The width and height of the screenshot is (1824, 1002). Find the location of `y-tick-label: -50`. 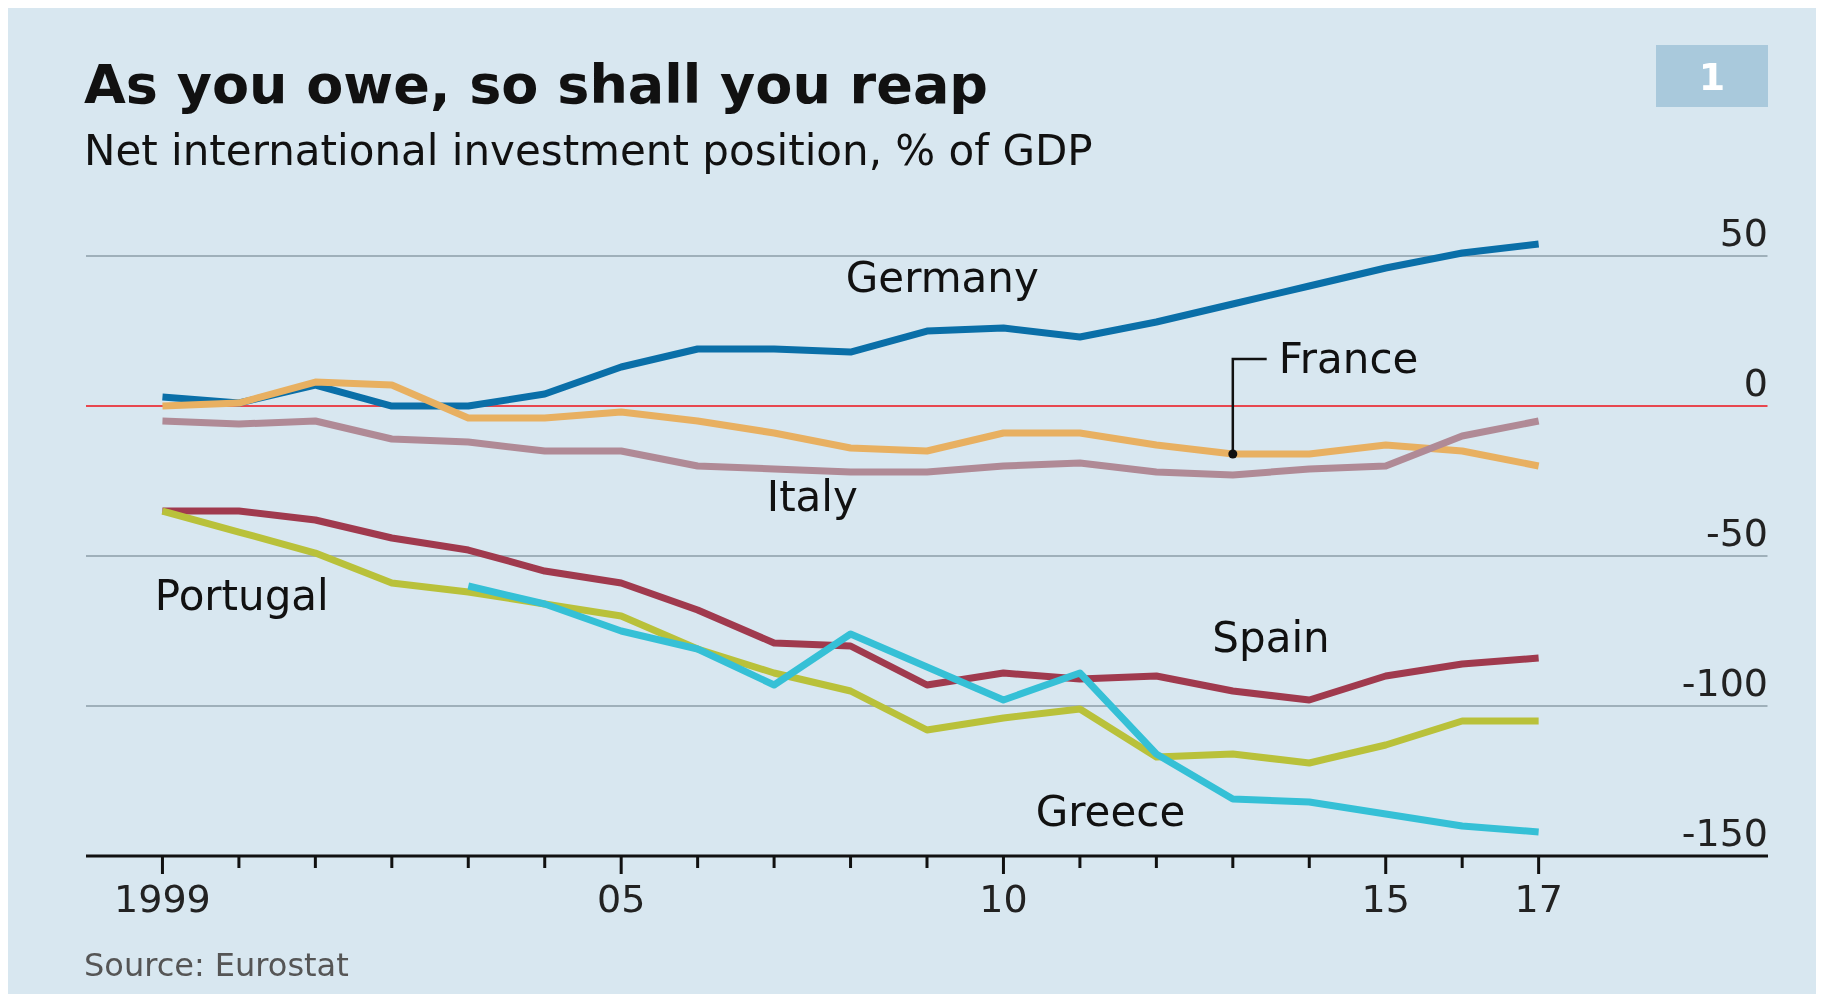

y-tick-label: -50 is located at coordinates (1736, 533).